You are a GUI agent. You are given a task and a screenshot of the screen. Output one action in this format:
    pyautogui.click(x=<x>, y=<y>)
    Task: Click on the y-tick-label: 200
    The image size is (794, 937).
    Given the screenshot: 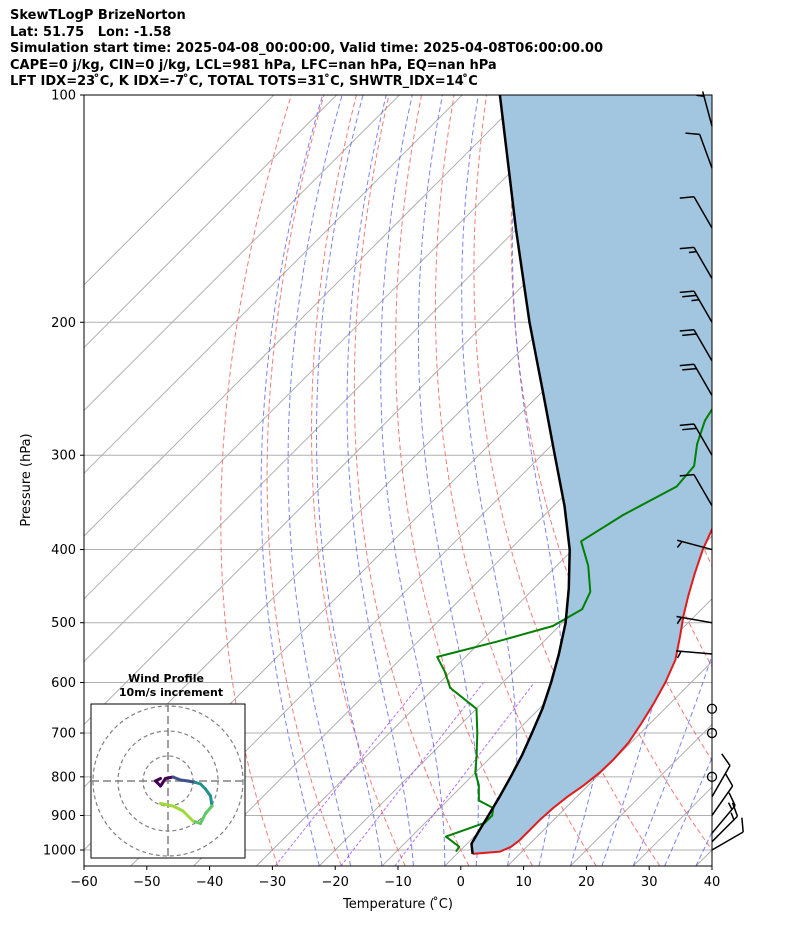 What is the action you would take?
    pyautogui.click(x=63, y=323)
    